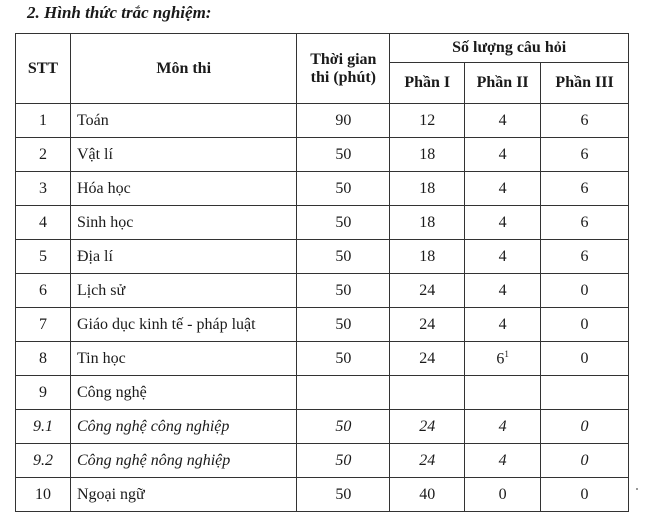  What do you see at coordinates (43, 68) in the screenshot?
I see `header-stt: STT` at bounding box center [43, 68].